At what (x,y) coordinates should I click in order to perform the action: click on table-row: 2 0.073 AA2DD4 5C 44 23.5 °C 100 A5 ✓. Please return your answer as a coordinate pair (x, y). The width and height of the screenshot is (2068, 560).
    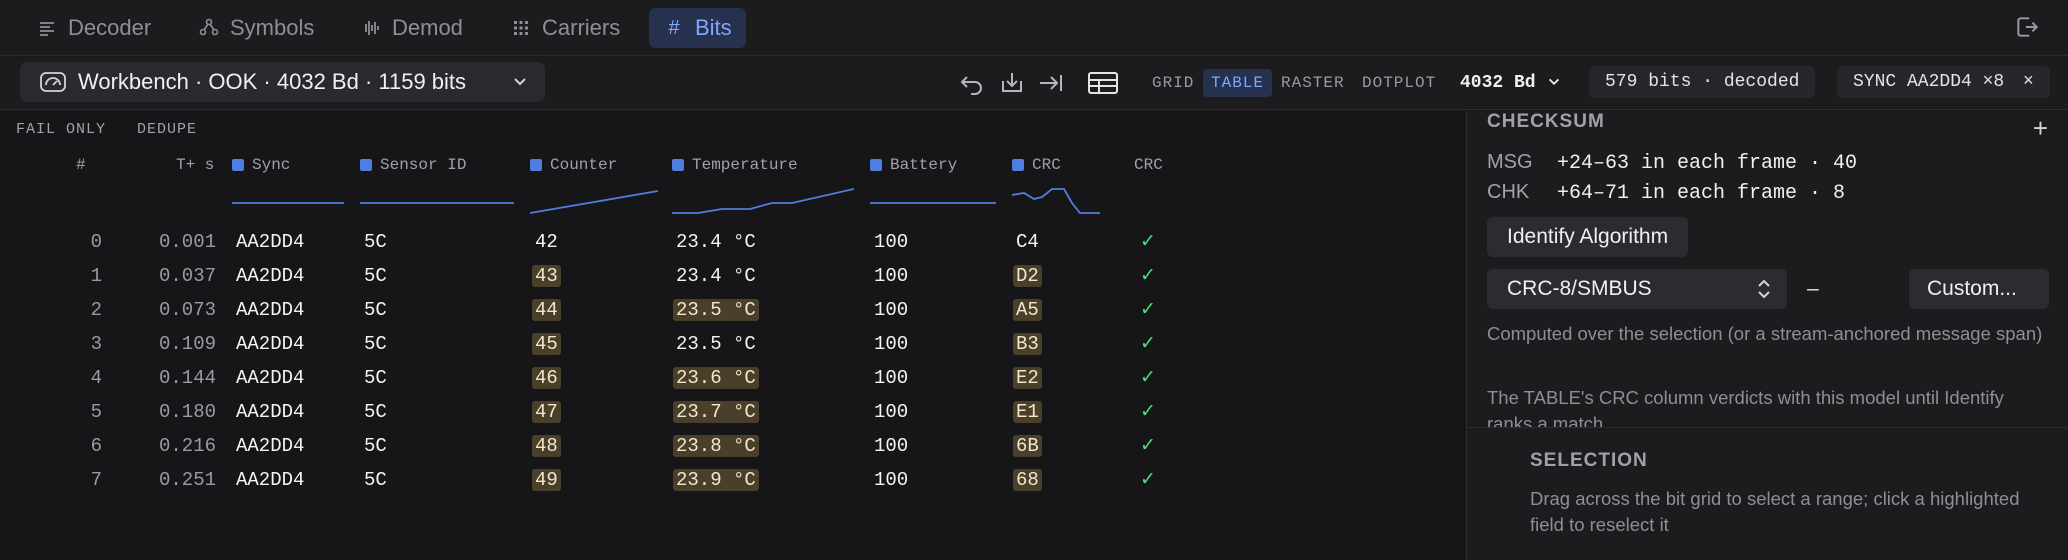
    Looking at the image, I should click on (733, 310).